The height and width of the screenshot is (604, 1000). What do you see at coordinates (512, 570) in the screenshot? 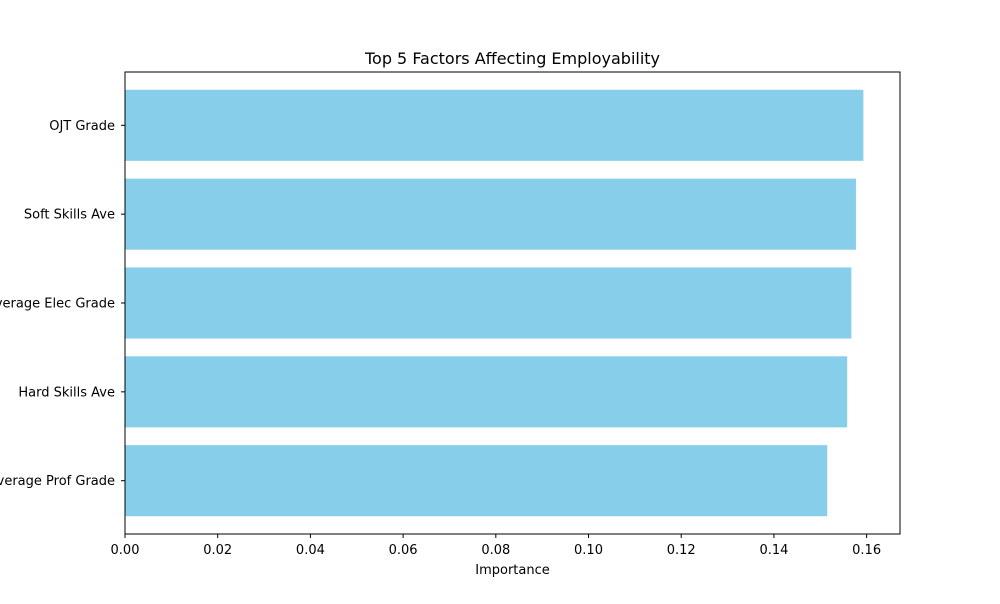
I see `x-axis-label: Importance` at bounding box center [512, 570].